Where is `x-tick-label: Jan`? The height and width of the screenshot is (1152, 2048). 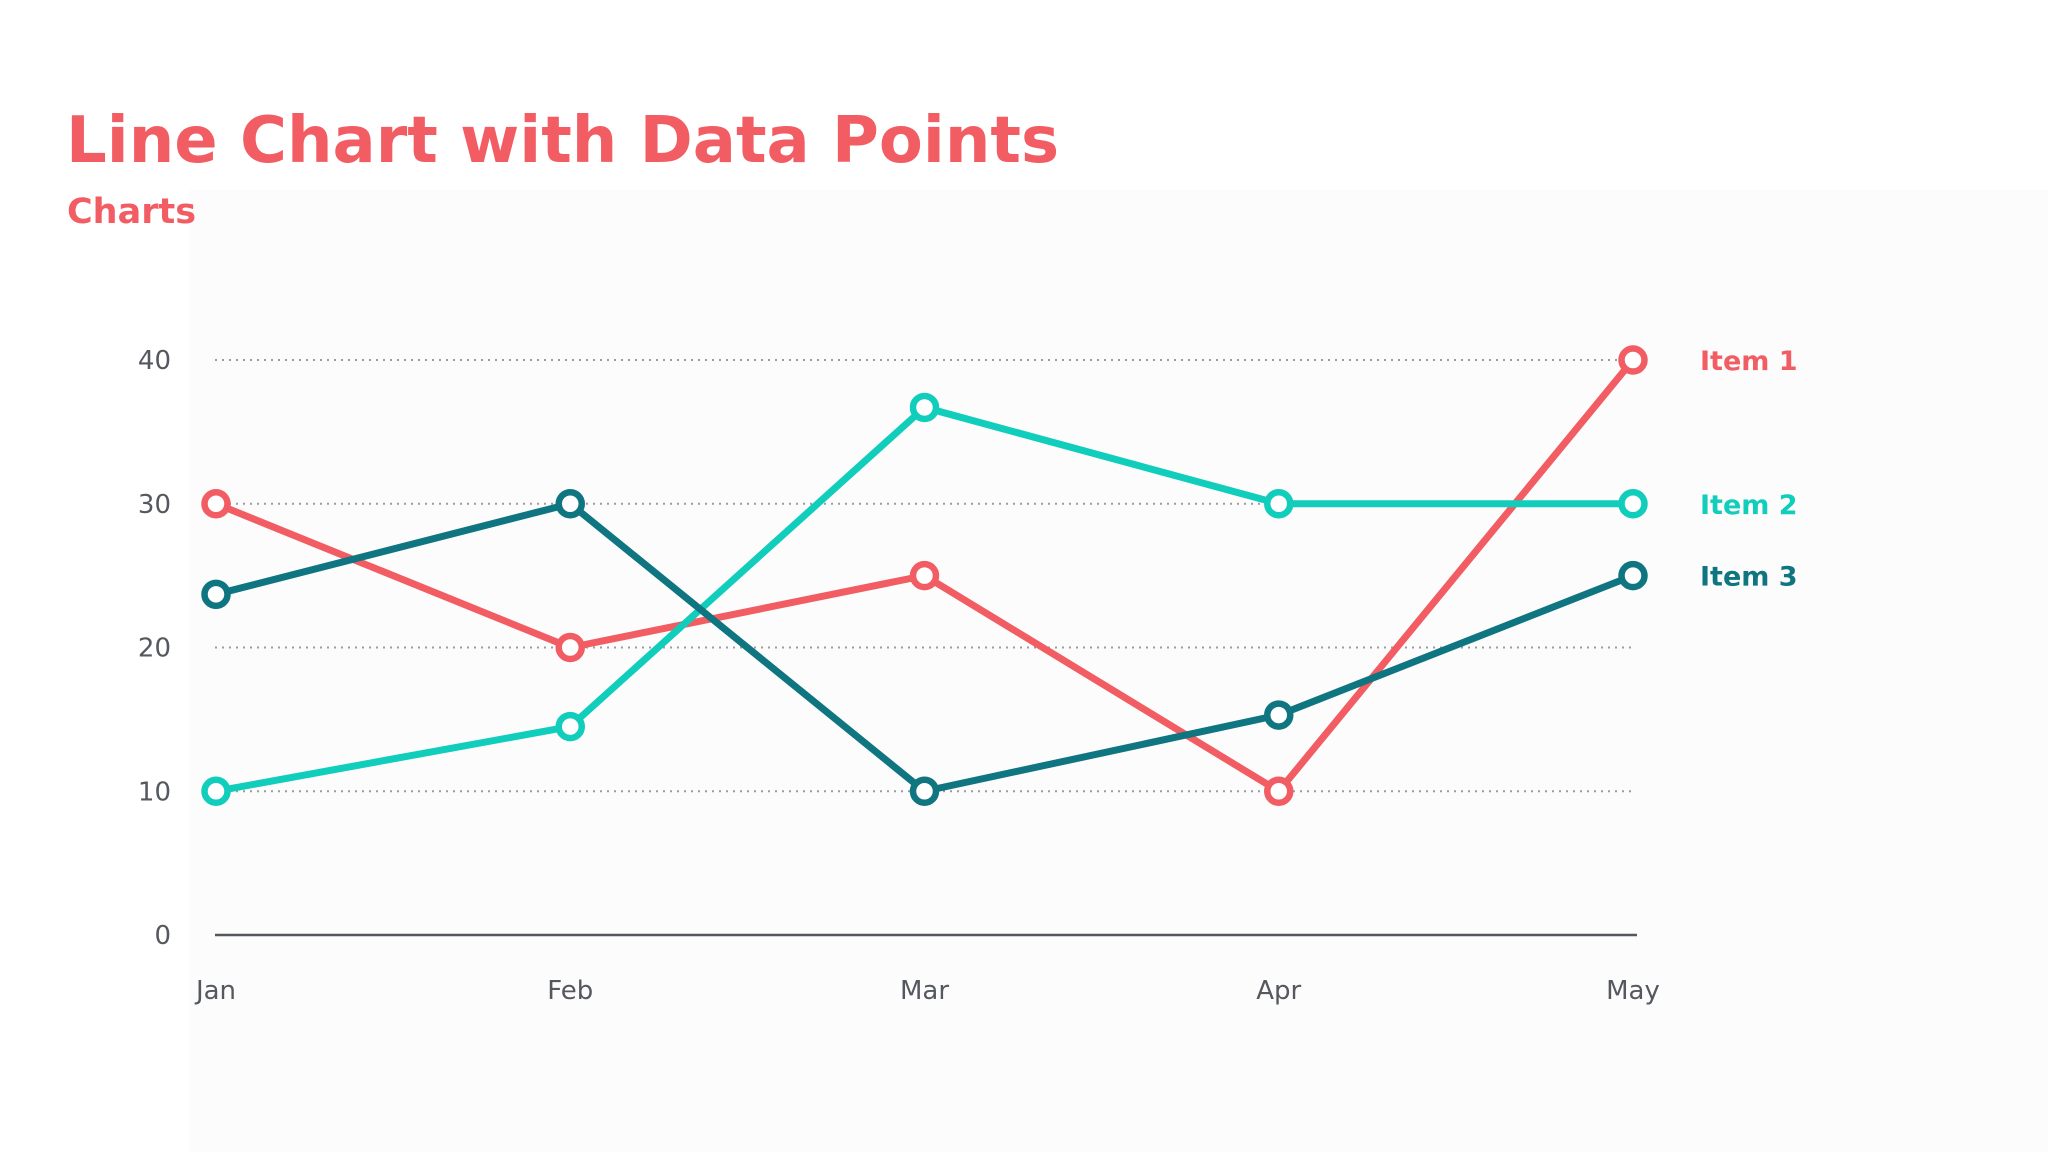
x-tick-label: Jan is located at coordinates (215, 991).